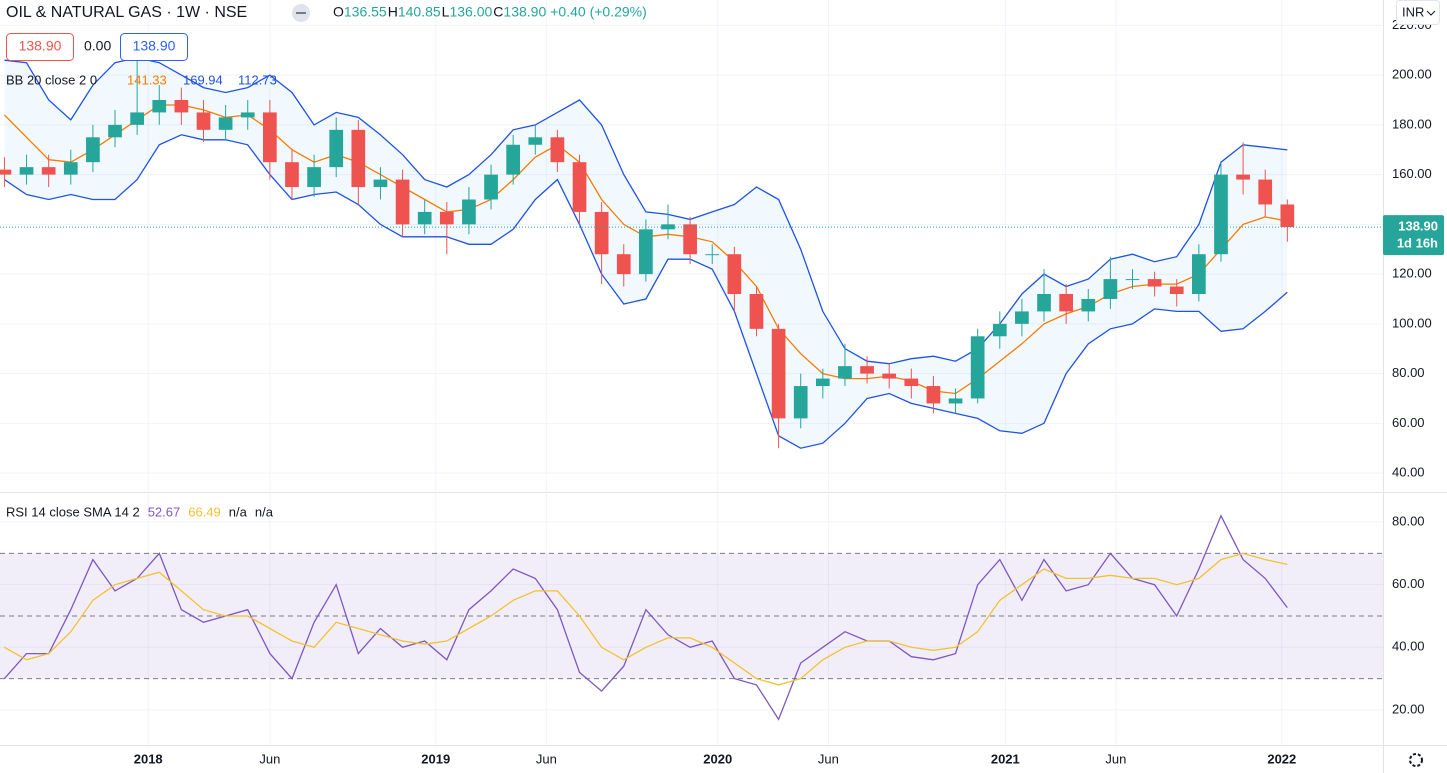  I want to click on y-tick-label: 100.00, so click(1412, 322).